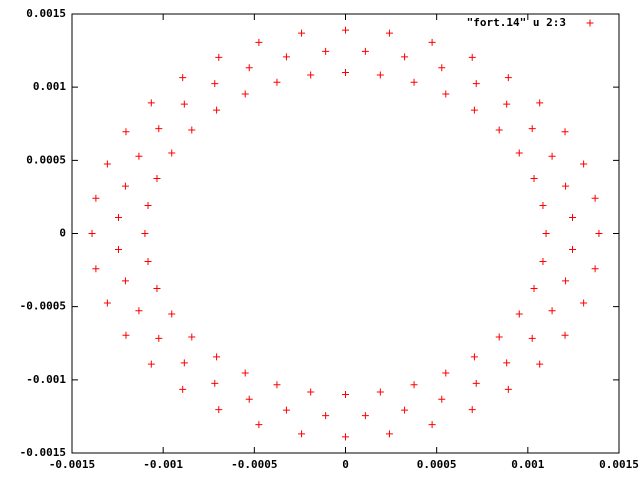 The width and height of the screenshot is (640, 480). I want to click on y-tick-label: 0.001, so click(49, 86).